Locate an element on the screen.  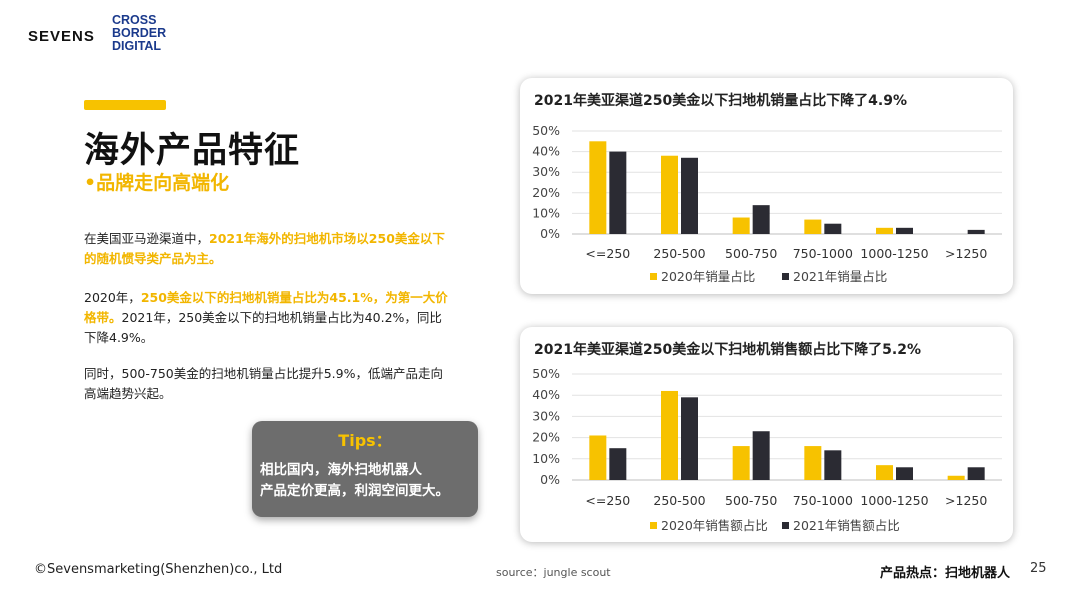
paragraph-2-text-b: 2021年，250美金以下的扫地机销量占比为40.2%，同比下降4.9%。 is located at coordinates (263, 327).